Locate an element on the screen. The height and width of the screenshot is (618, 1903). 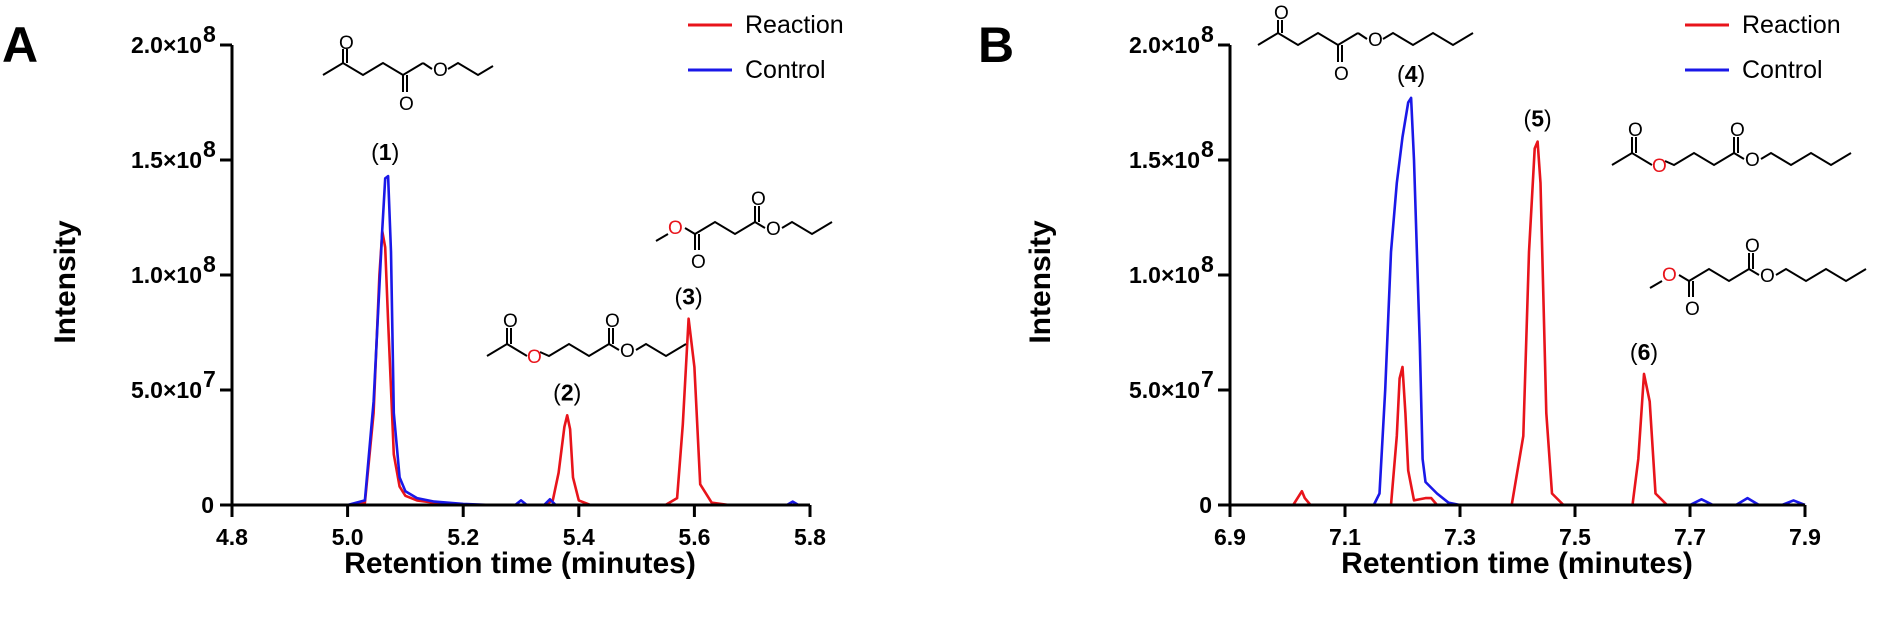
structure-4-o-ketone: O is located at coordinates (1281, 13).